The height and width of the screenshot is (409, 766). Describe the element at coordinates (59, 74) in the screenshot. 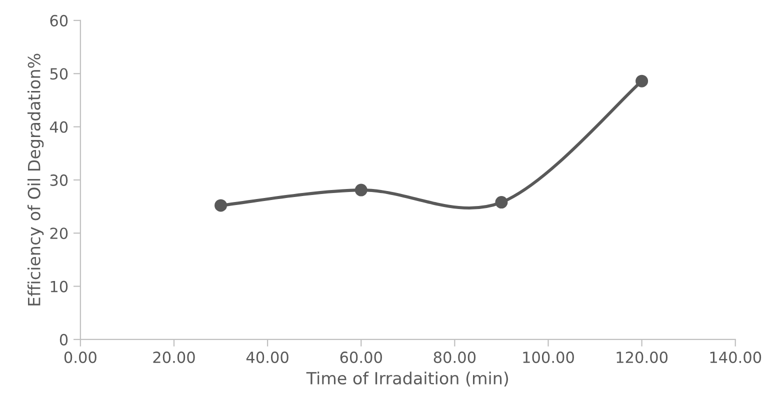

I see `y-tick-label: 50` at that location.